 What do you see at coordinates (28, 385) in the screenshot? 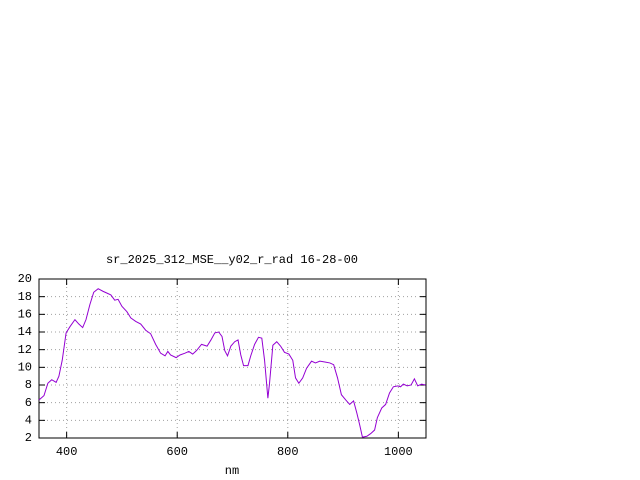
I see `y-tick-label: 8` at bounding box center [28, 385].